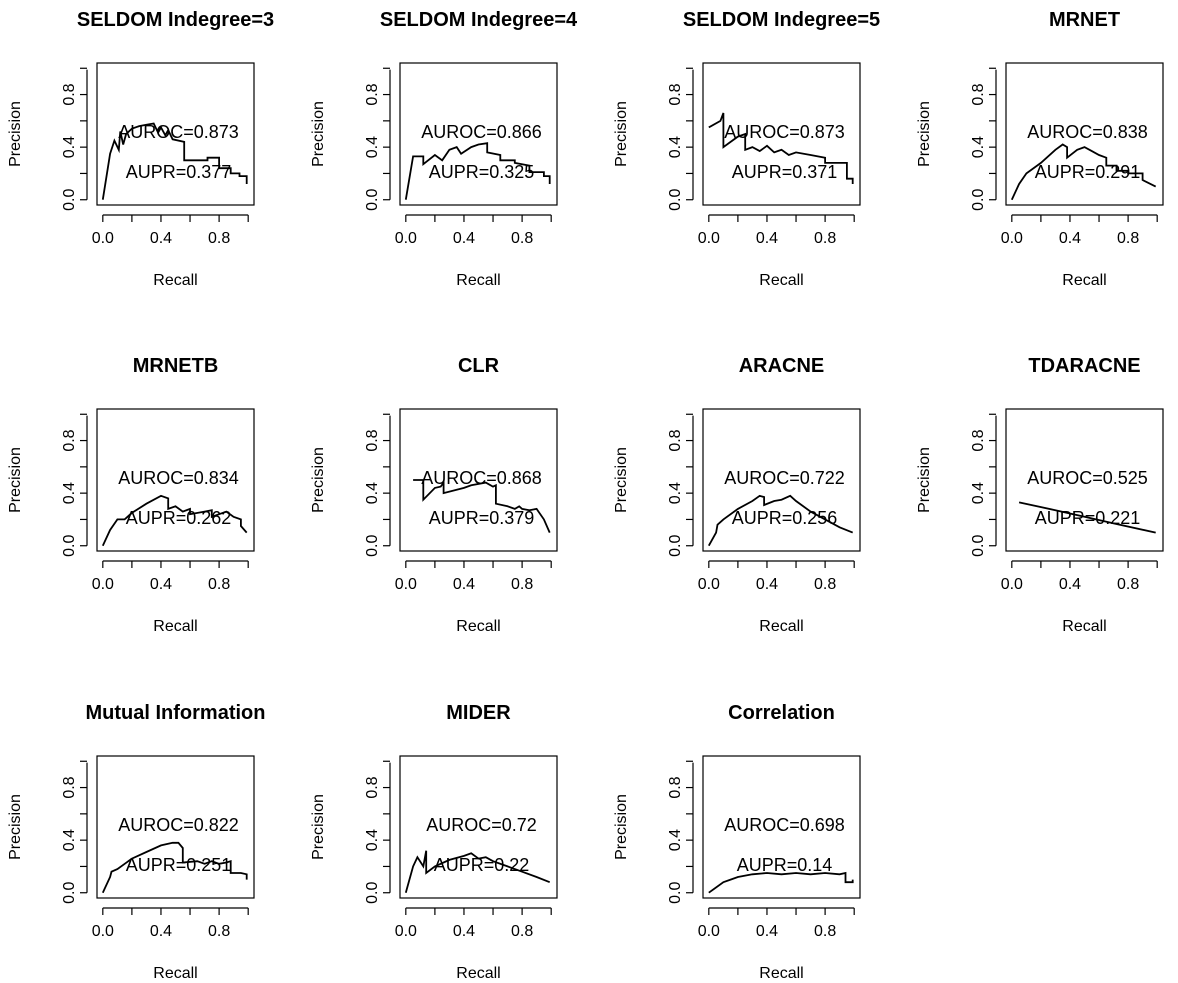  What do you see at coordinates (176, 366) in the screenshot?
I see `panel-title: MRNETB` at bounding box center [176, 366].